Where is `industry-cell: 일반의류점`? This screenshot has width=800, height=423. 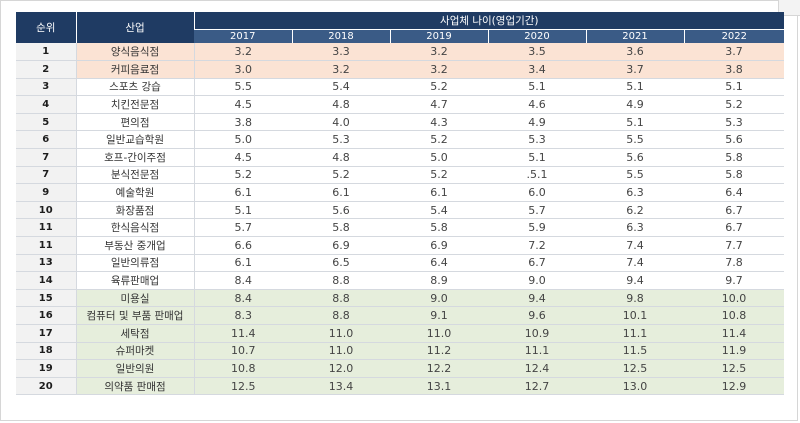
industry-cell: 일반의류점 is located at coordinates (135, 263).